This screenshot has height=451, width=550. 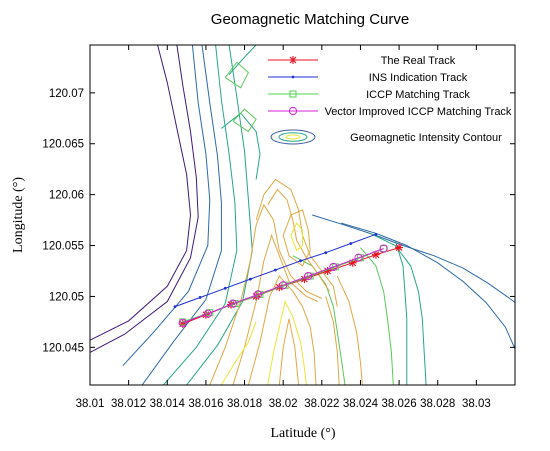 What do you see at coordinates (476, 404) in the screenshot?
I see `x-tick-label-10: 38.03` at bounding box center [476, 404].